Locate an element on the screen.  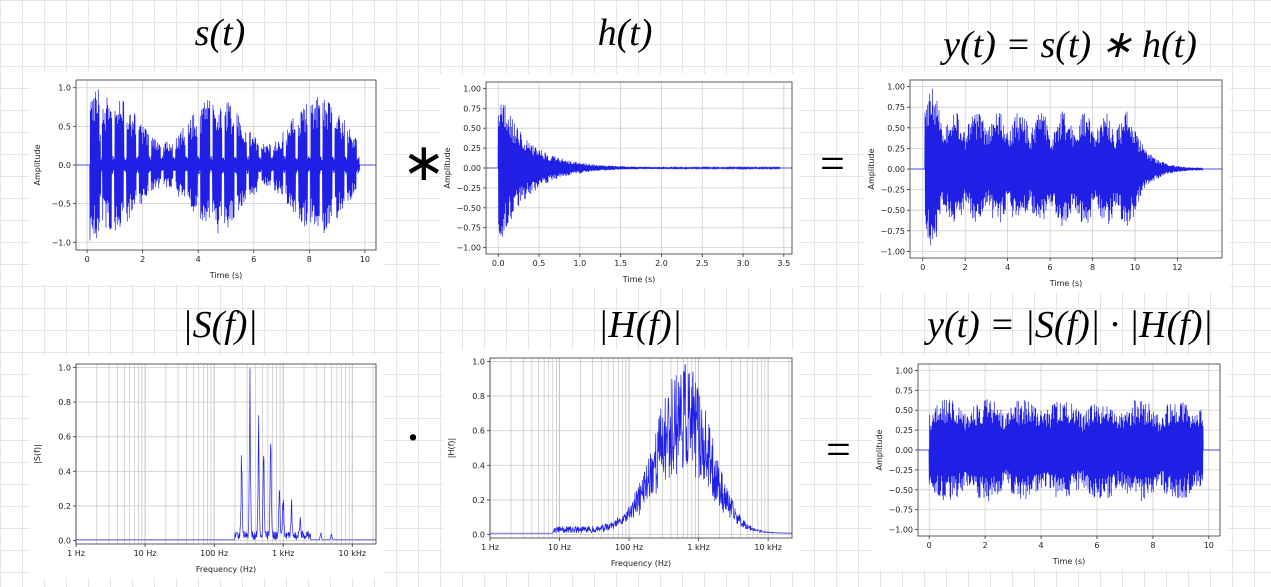
y-tick-label: −1.0 is located at coordinates (61, 242).